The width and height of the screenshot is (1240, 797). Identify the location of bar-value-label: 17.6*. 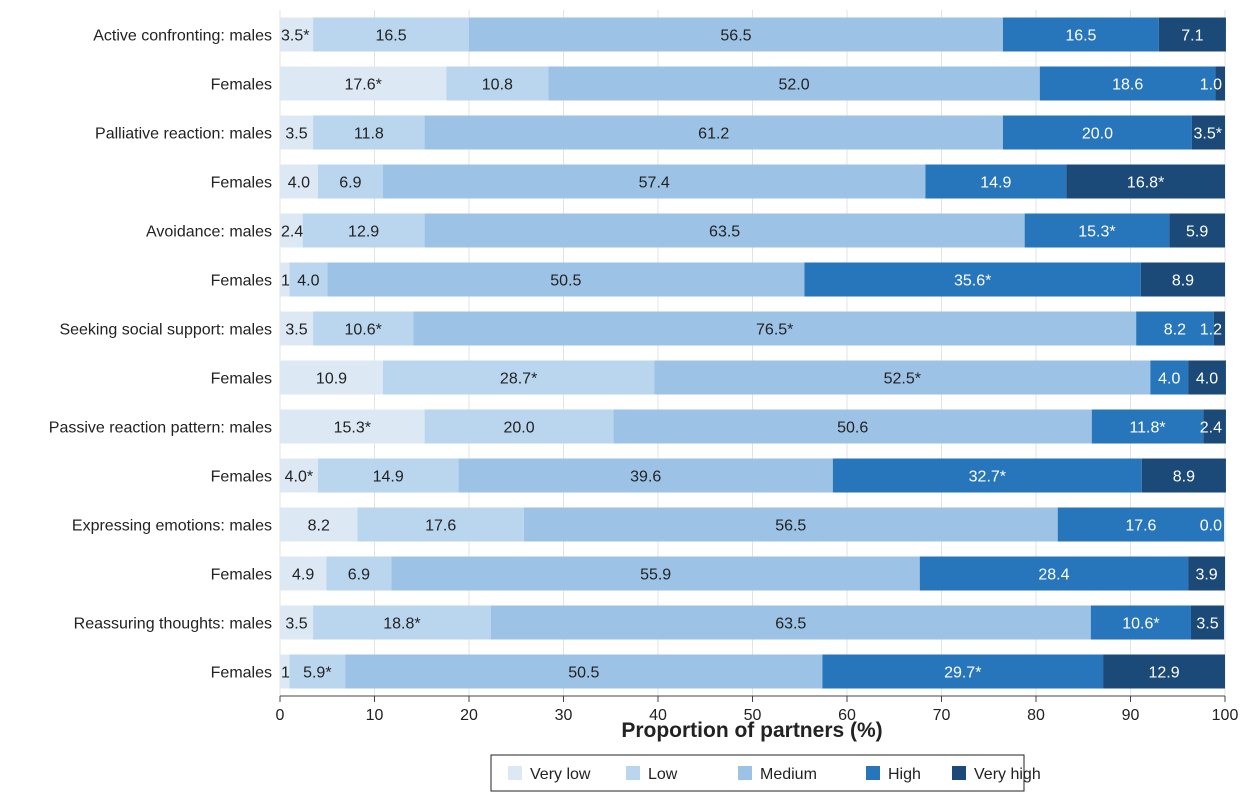
(362, 85).